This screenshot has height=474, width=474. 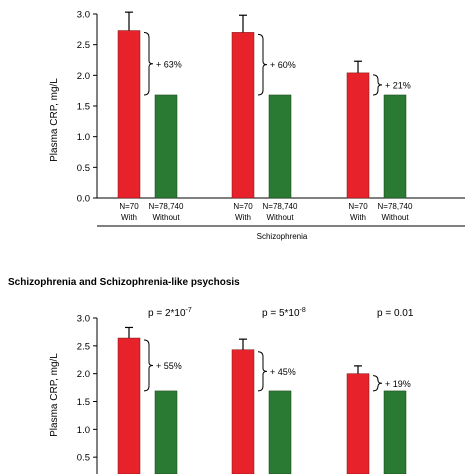 I want to click on p-value-label: p = 0.01, so click(x=395, y=313).